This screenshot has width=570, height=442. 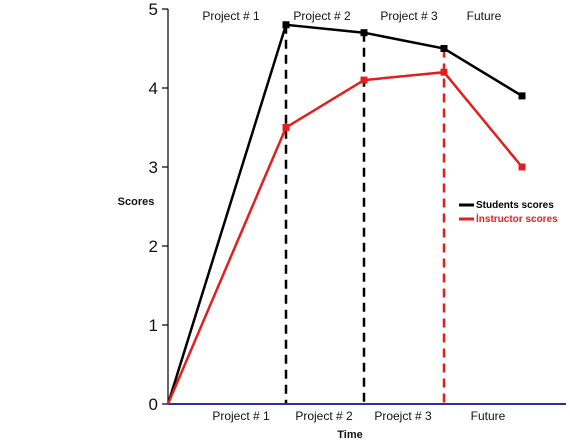 I want to click on y-tick-label-2: 2, so click(x=153, y=246).